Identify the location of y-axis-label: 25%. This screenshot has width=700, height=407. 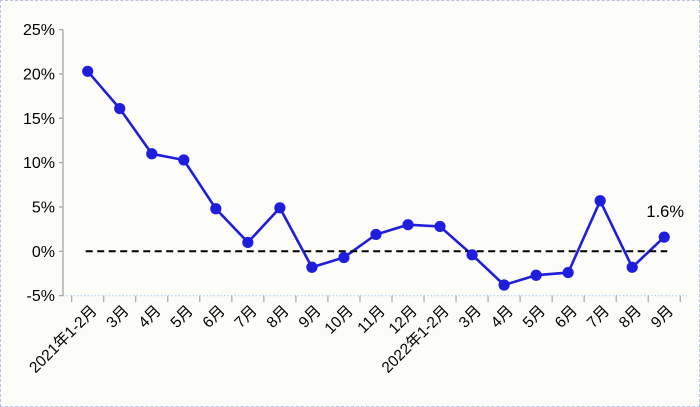
(39, 30).